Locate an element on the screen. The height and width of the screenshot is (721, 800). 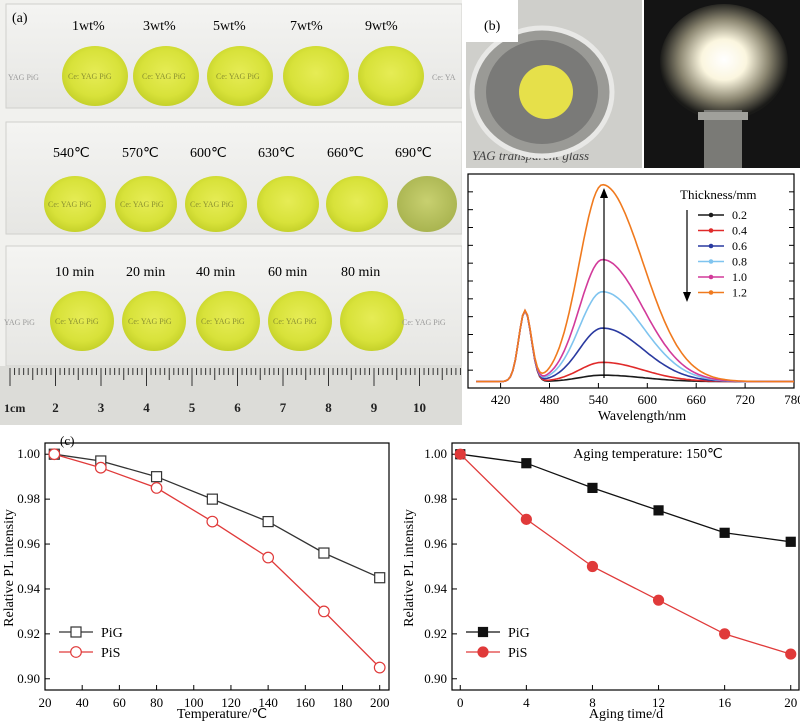
legend-label: PiG is located at coordinates (112, 633).